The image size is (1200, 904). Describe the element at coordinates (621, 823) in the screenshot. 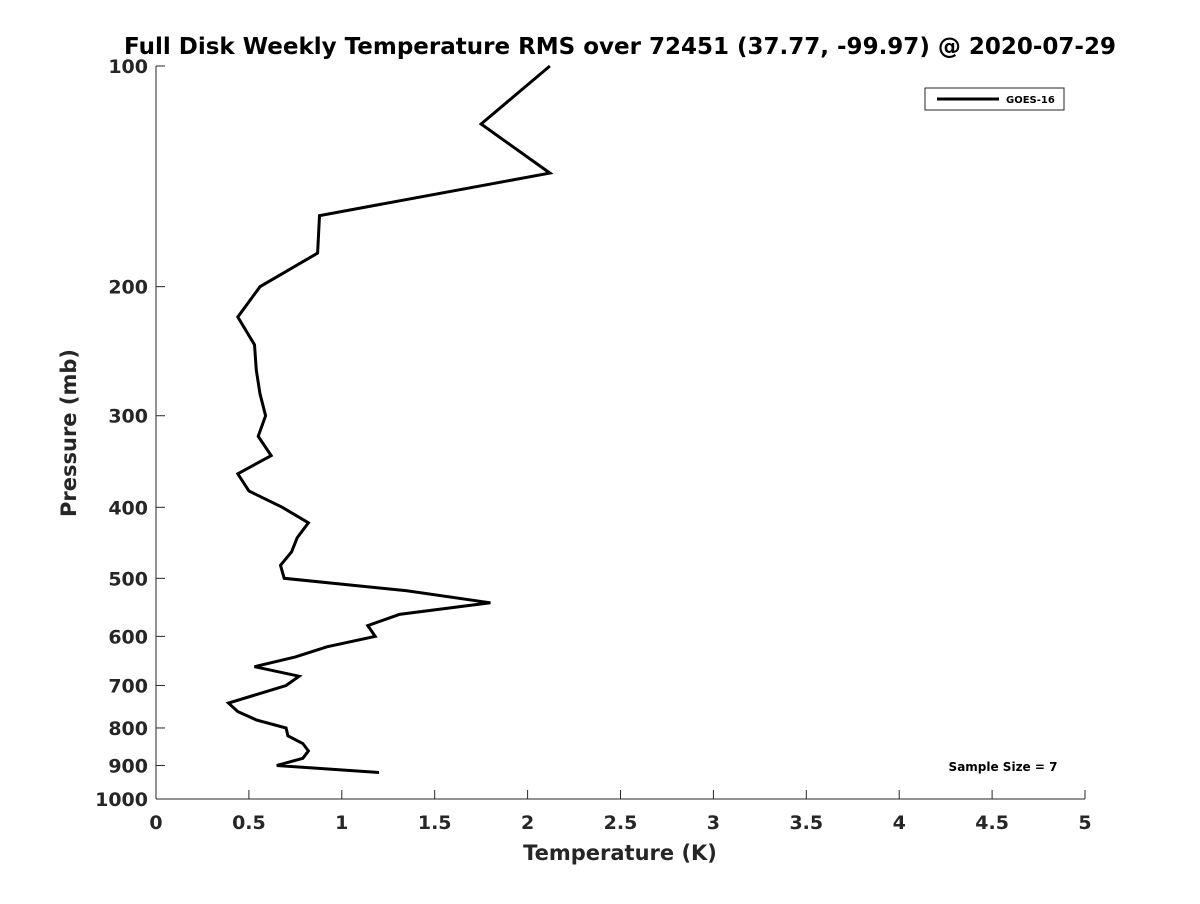

I see `x-tick-label: 2.5` at that location.